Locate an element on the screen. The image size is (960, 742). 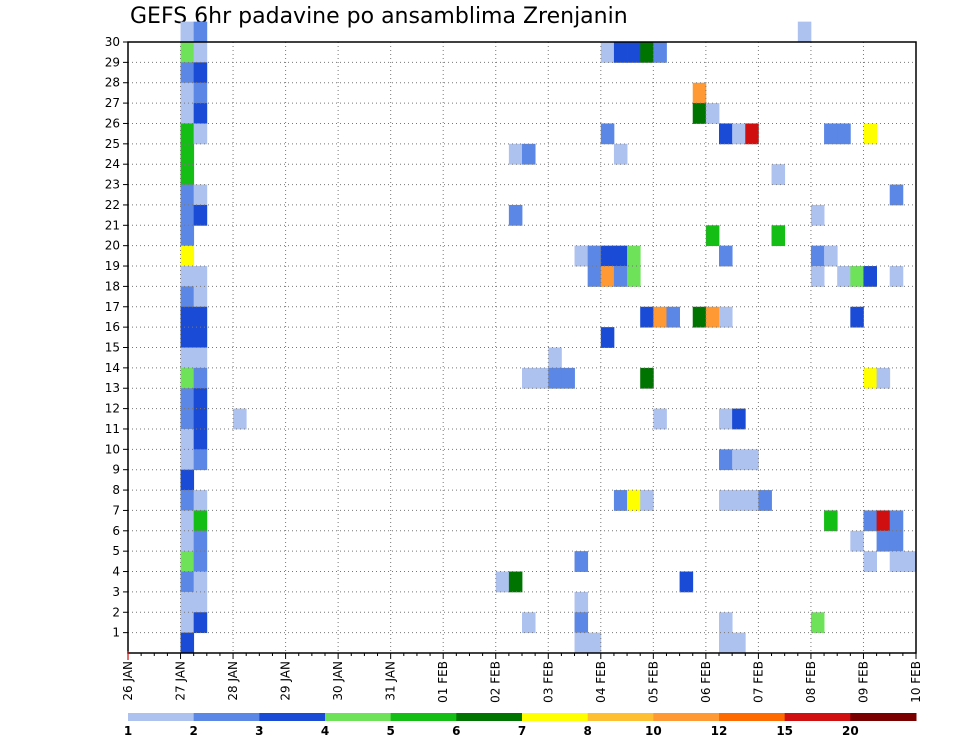
y-tick-label: 29 is located at coordinates (112, 62).